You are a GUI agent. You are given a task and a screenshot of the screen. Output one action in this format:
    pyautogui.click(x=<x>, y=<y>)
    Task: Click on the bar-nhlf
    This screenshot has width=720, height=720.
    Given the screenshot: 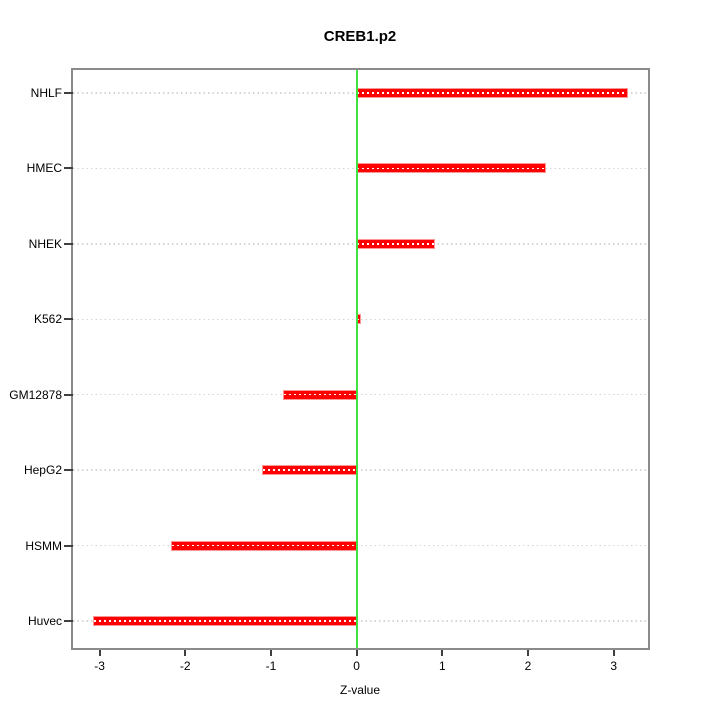 What is the action you would take?
    pyautogui.click(x=491, y=93)
    